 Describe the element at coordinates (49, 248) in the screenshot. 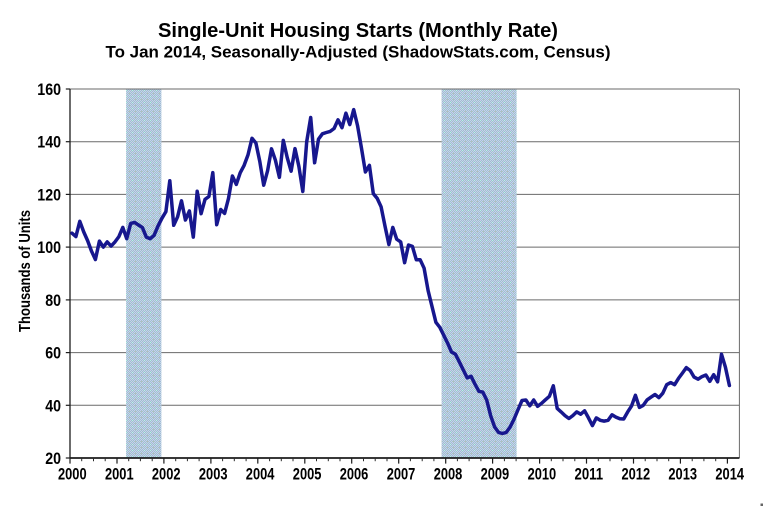

I see `svg-text: 100` at that location.